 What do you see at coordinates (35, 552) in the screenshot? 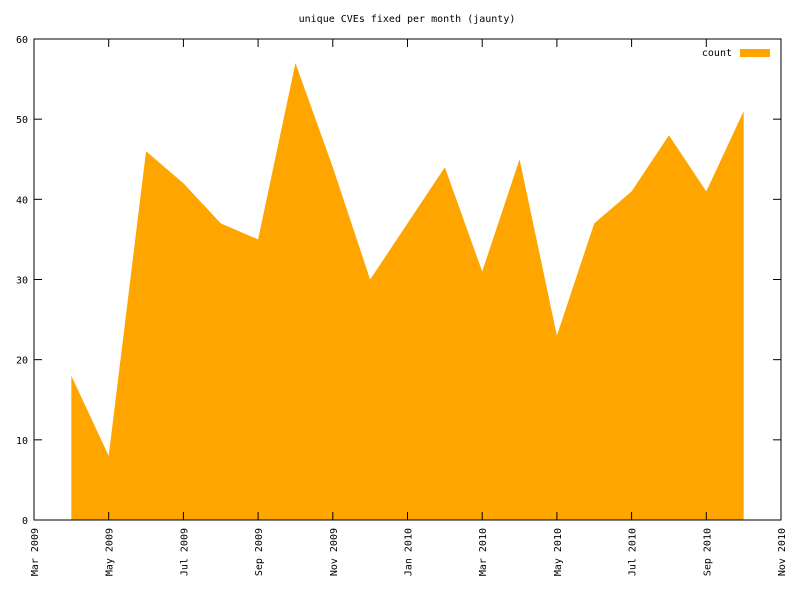
I see `x-tick-label: Mar 2009` at bounding box center [35, 552].